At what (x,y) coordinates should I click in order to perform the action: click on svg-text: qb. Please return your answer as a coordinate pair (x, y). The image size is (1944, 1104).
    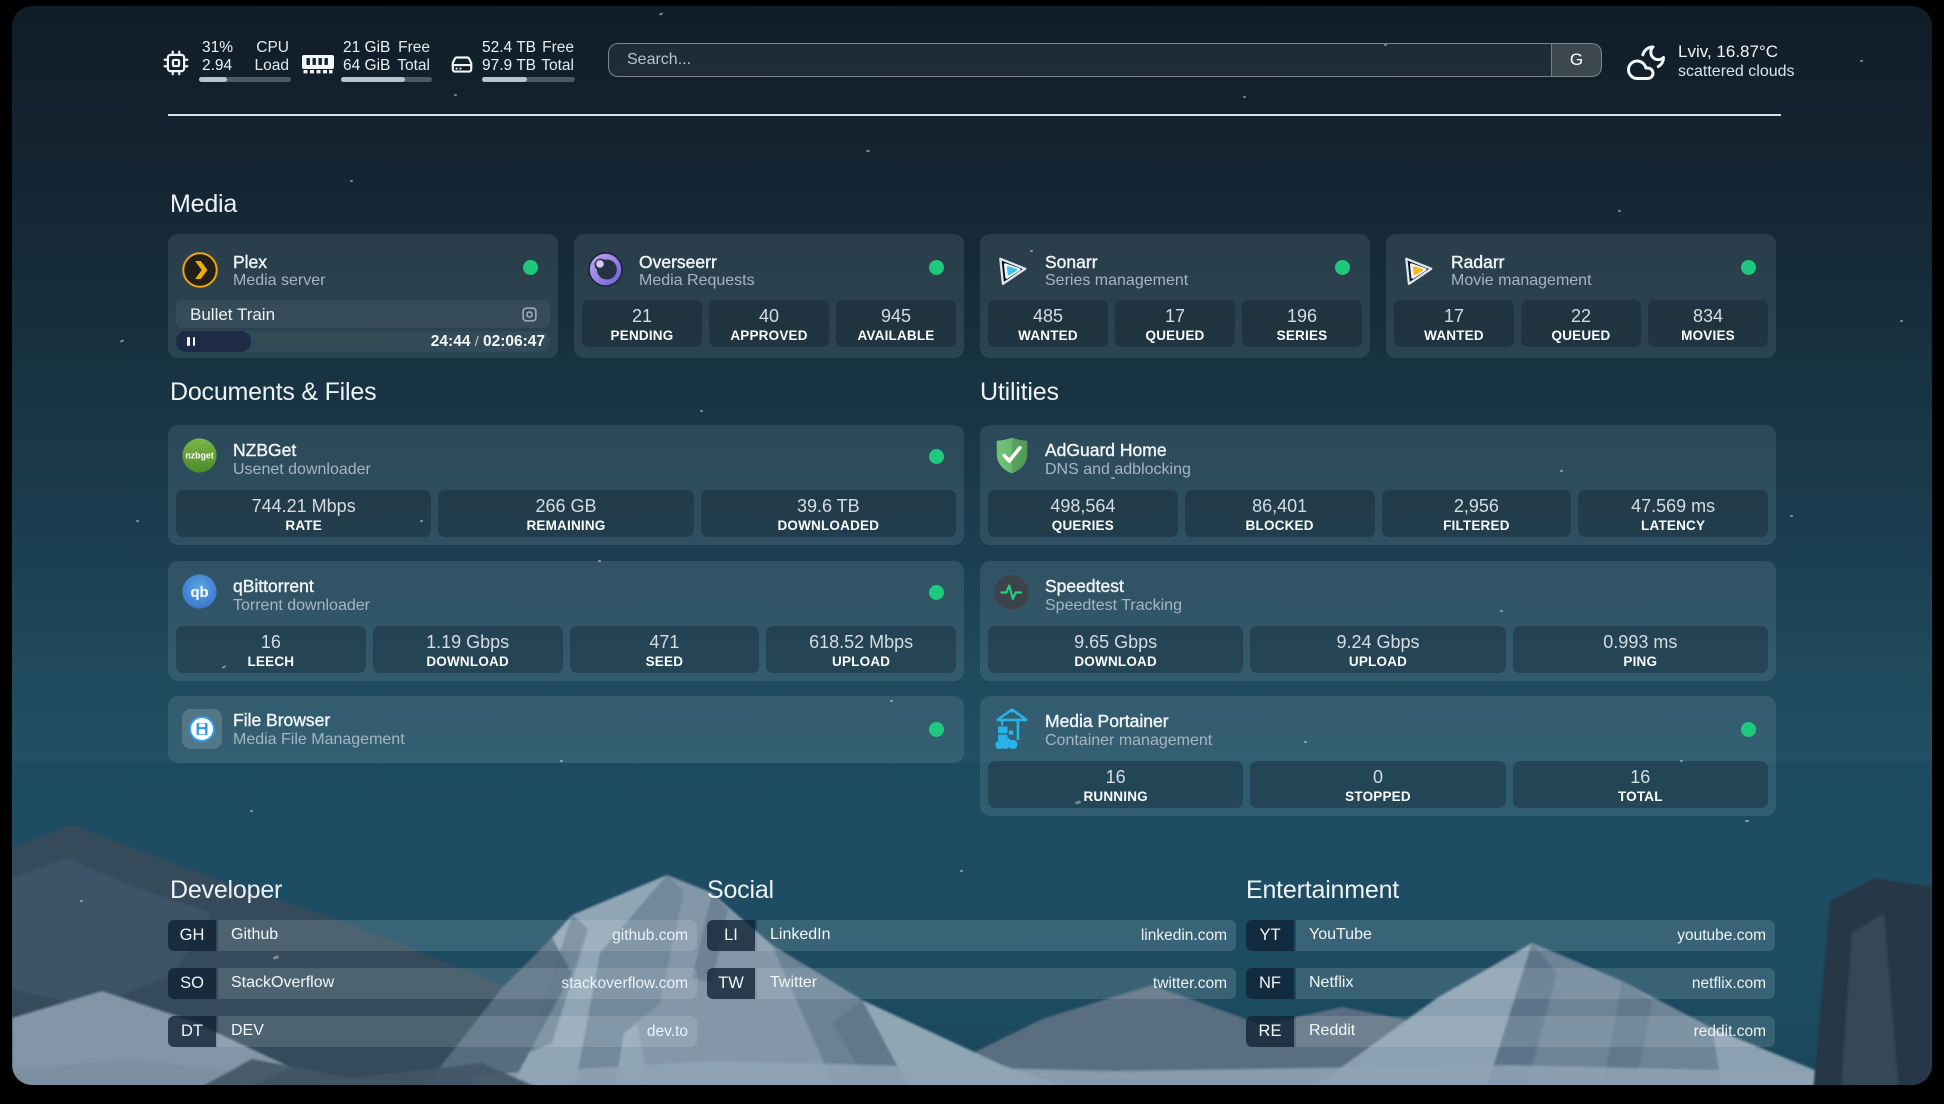
    Looking at the image, I should click on (199, 593).